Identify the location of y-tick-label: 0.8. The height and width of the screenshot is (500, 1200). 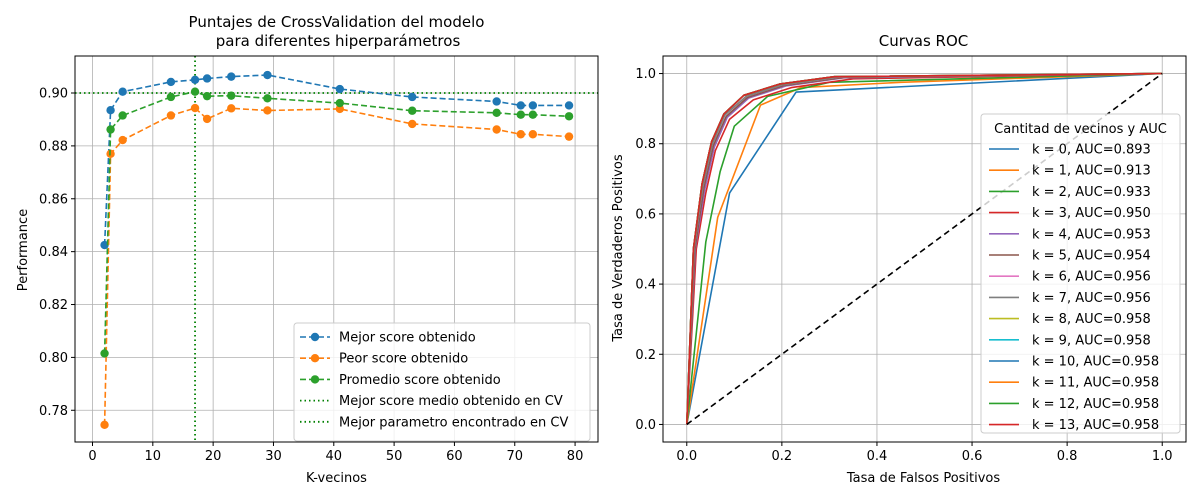
(645, 144).